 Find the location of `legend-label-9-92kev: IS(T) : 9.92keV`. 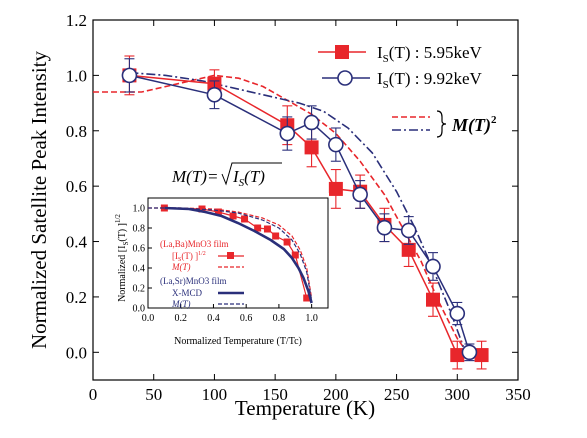

legend-label-9-92kev: IS(T) : 9.92keV is located at coordinates (430, 80).